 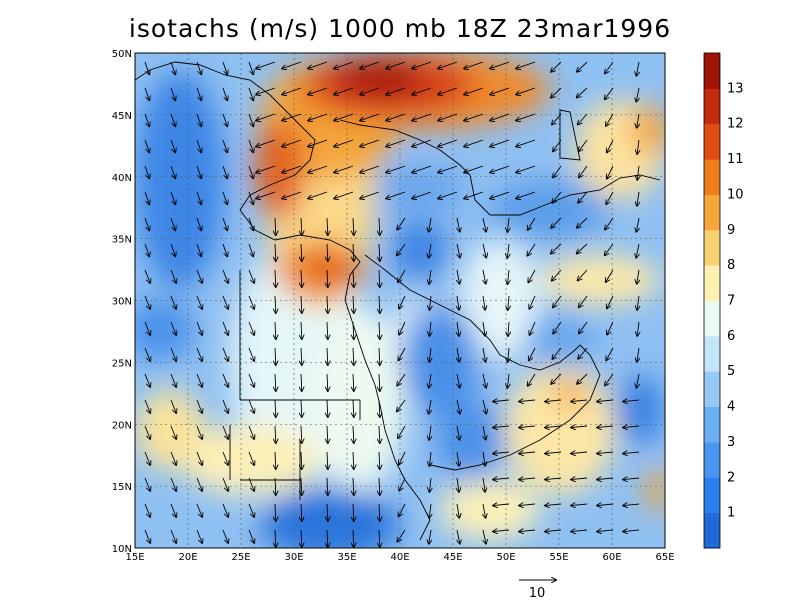 What do you see at coordinates (482, 362) in the screenshot?
I see `coastline` at bounding box center [482, 362].